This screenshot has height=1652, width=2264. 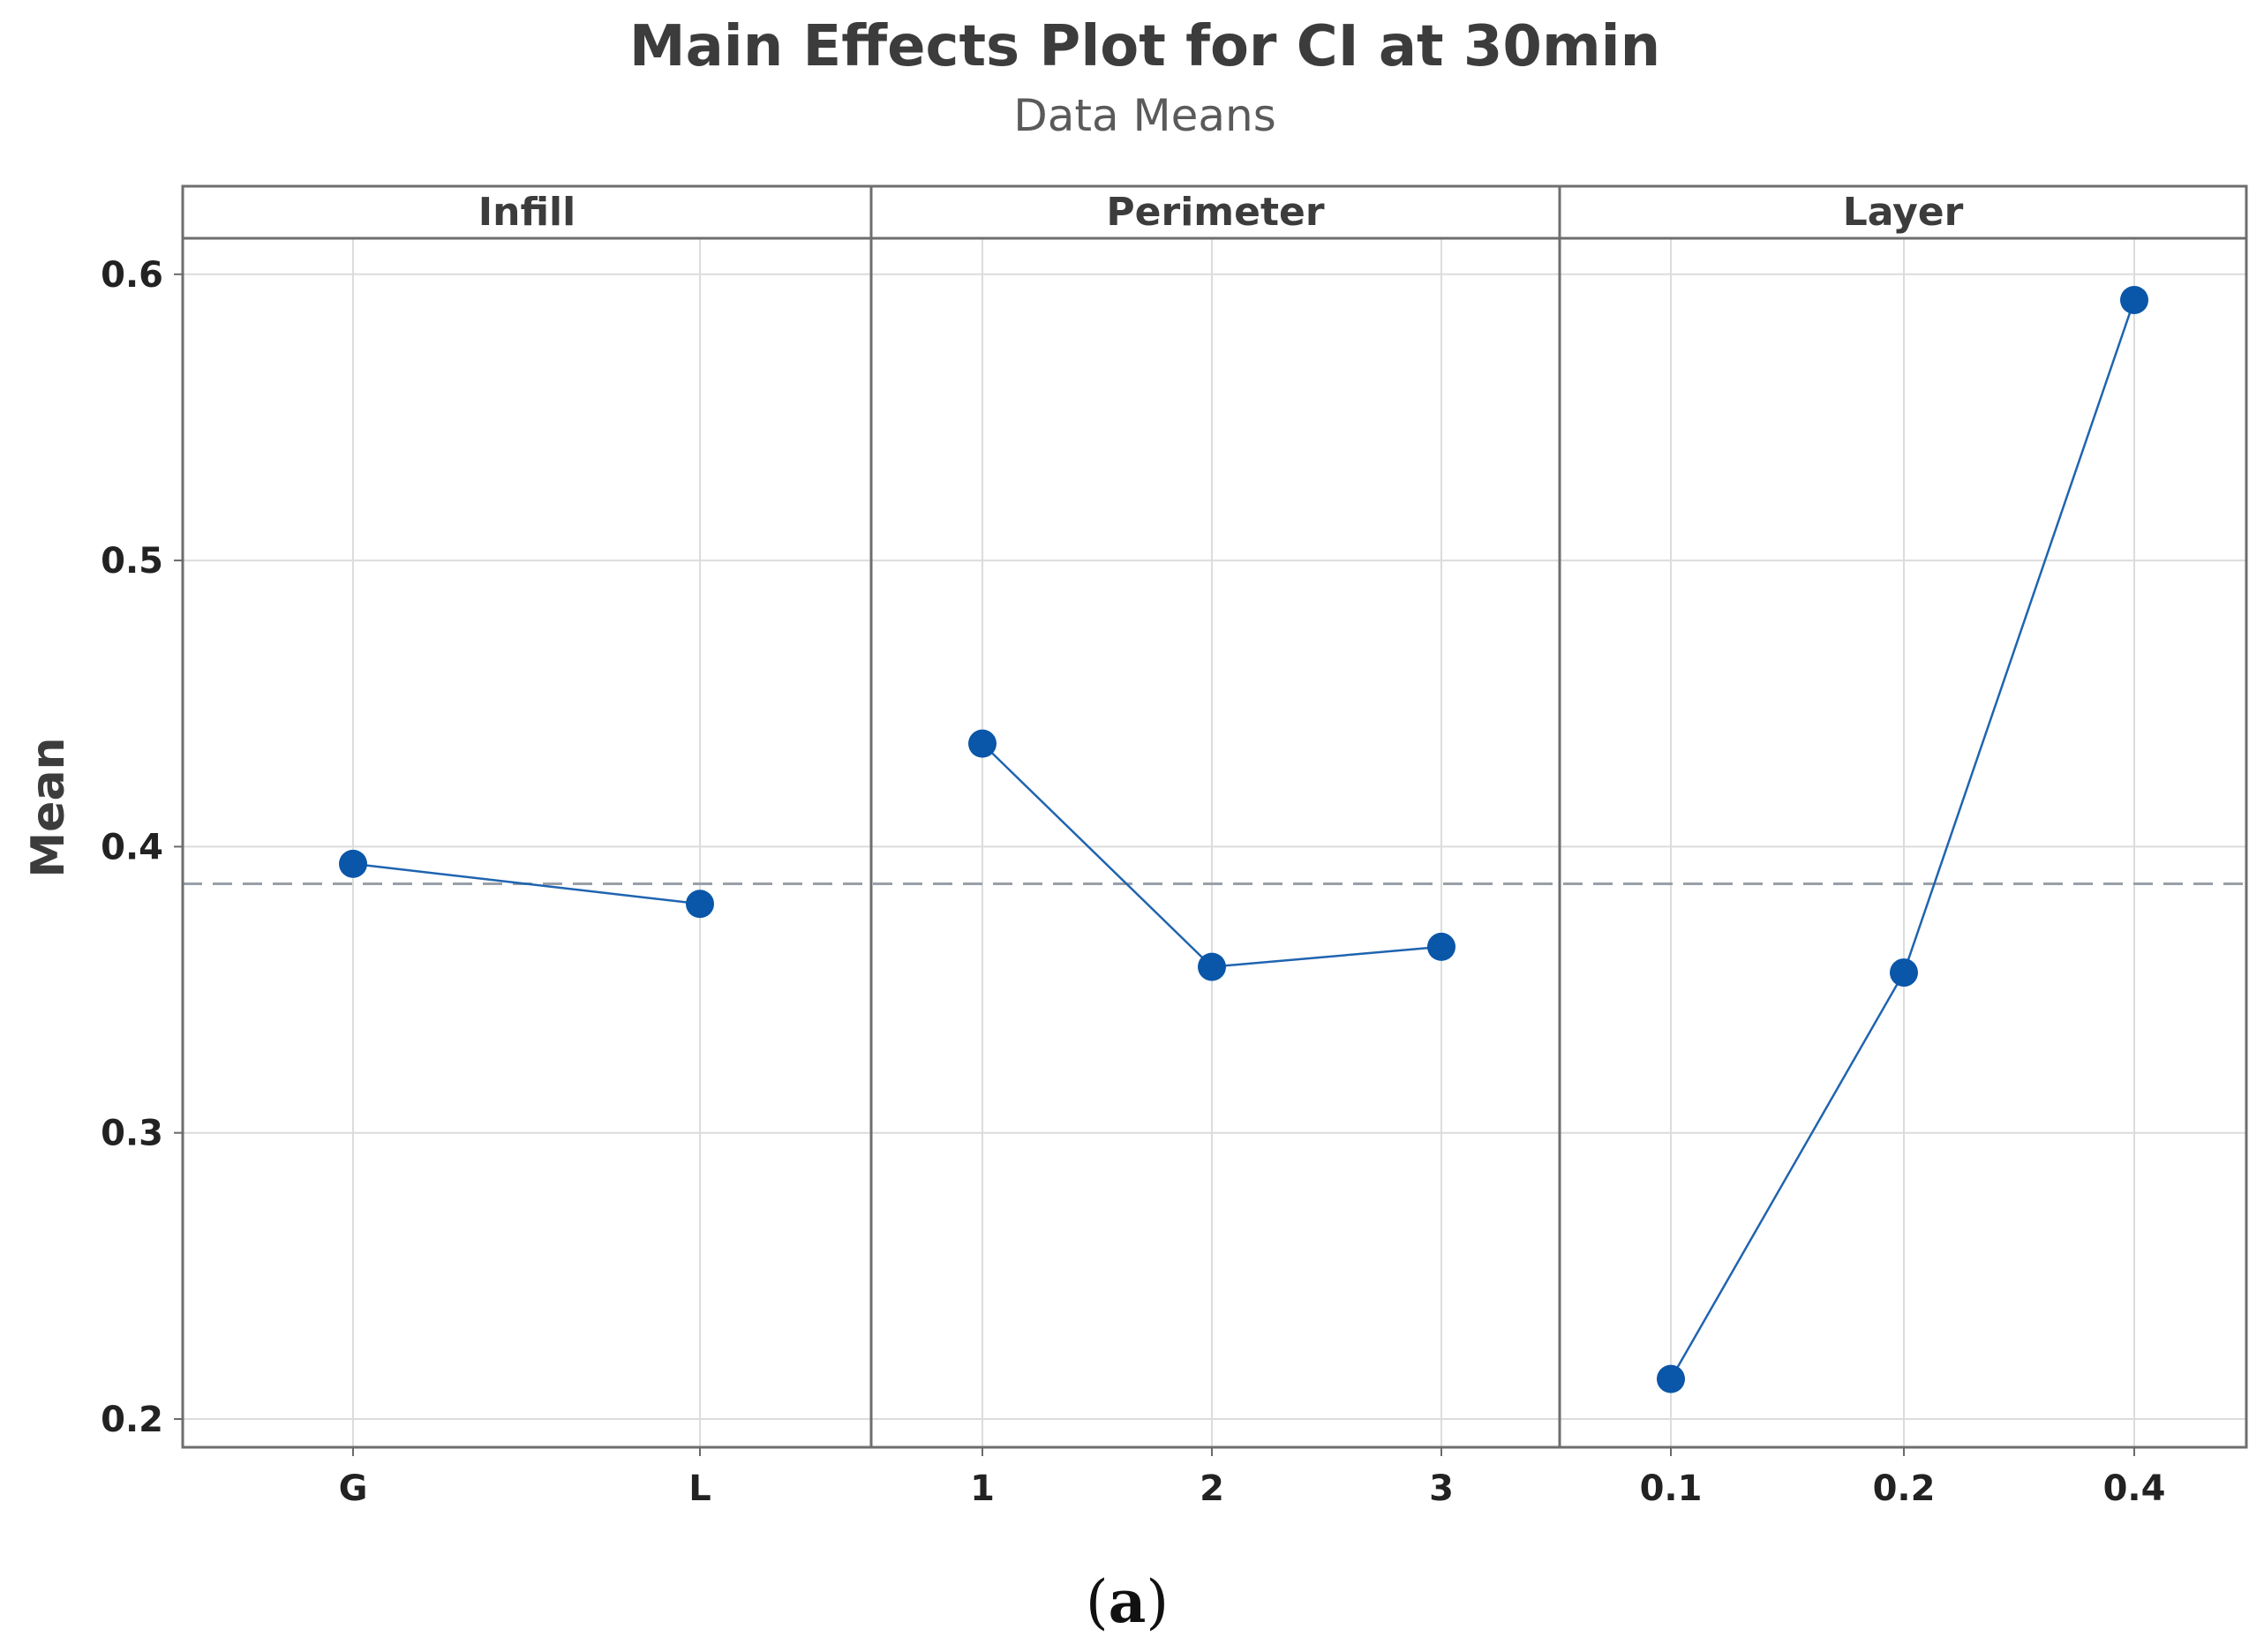 I want to click on y-tick-label: 0.6, so click(x=132, y=275).